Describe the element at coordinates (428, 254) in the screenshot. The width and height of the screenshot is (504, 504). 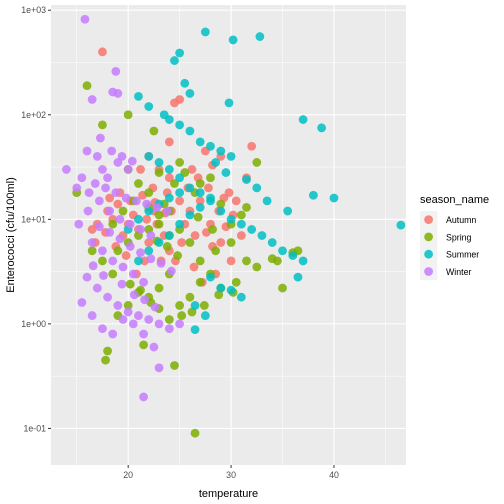
I see `legend-key-summer` at that location.